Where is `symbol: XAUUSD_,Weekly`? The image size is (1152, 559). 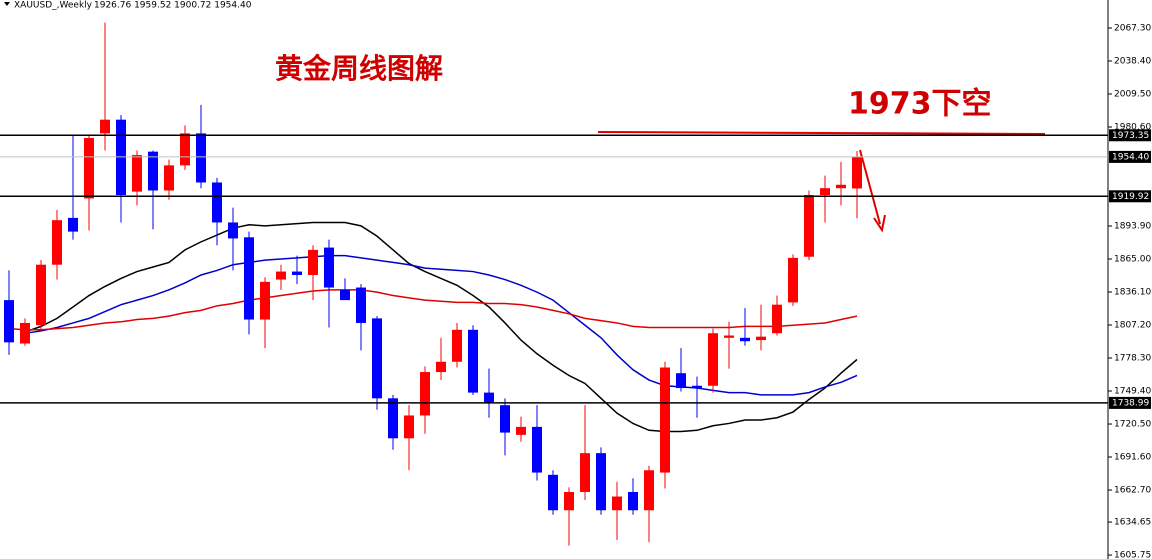
symbol: XAUUSD_,Weekly is located at coordinates (53, 6).